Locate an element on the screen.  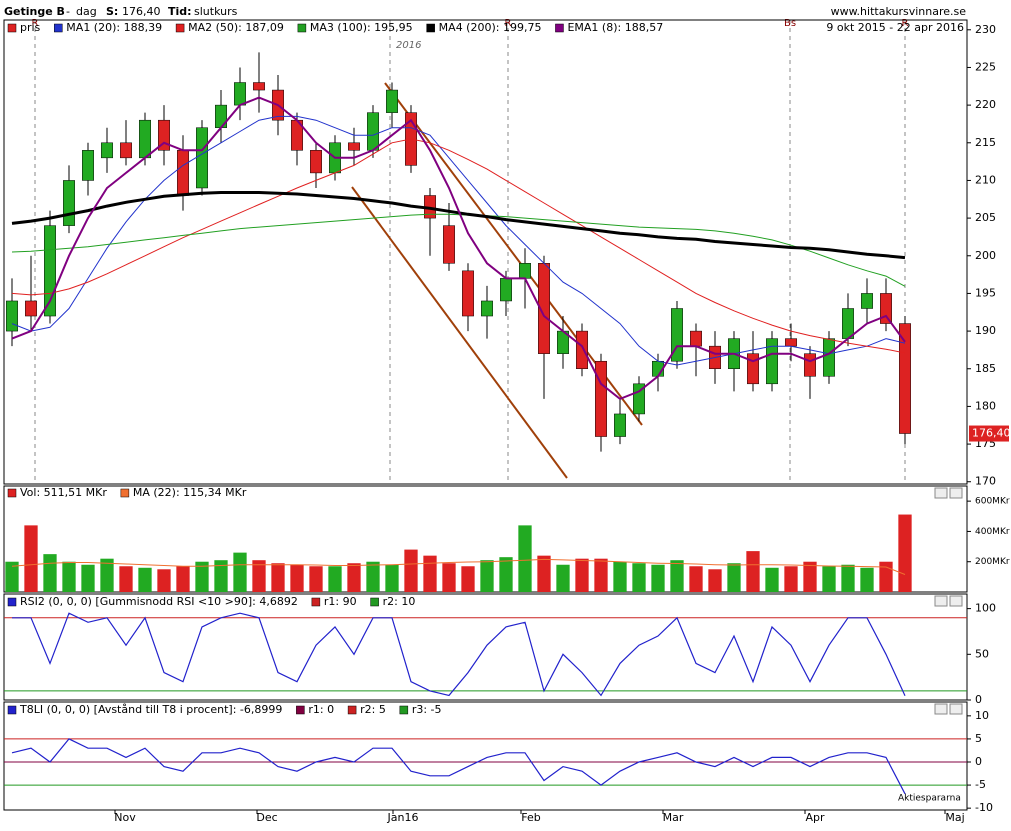
y-tick-label: 220 is located at coordinates (985, 104).